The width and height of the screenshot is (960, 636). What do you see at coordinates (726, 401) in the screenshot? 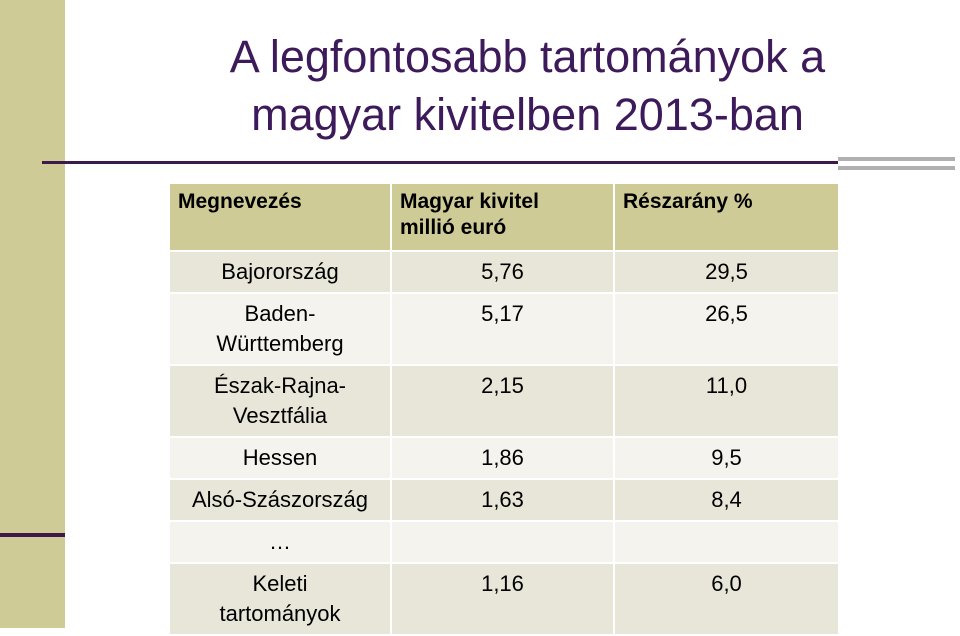
I see `cell: 11,0` at bounding box center [726, 401].